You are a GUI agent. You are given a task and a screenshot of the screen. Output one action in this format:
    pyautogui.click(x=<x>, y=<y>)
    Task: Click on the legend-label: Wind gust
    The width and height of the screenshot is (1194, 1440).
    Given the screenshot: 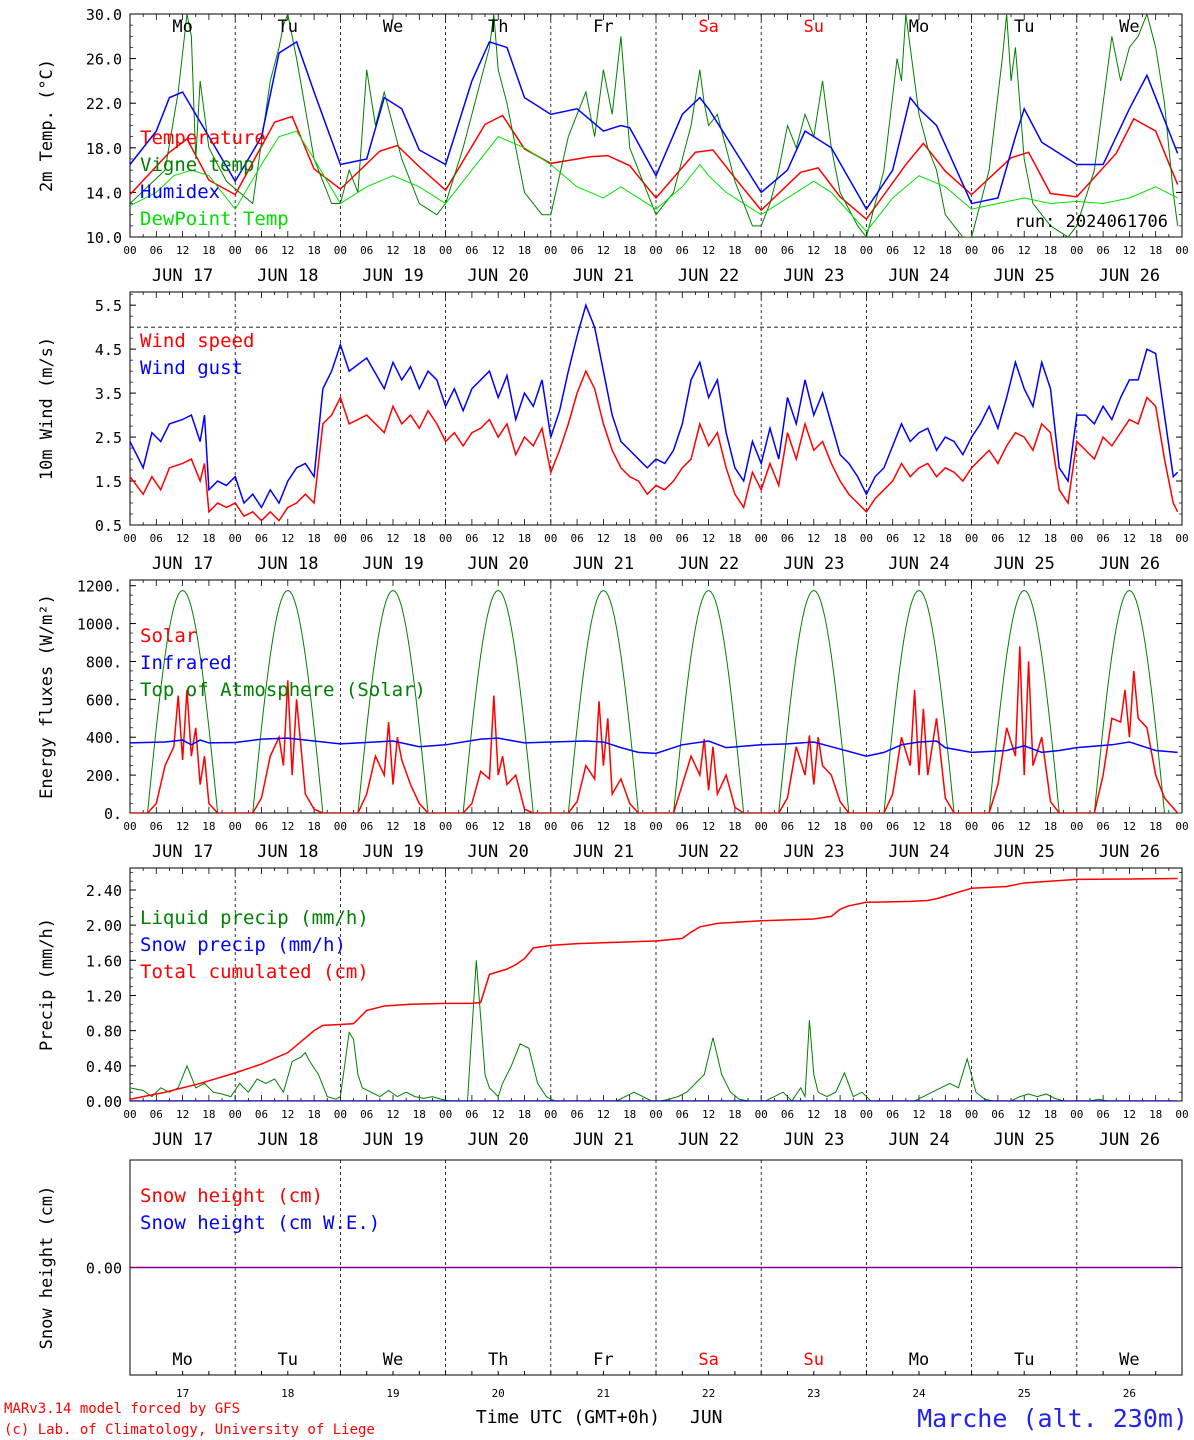 What is the action you would take?
    pyautogui.click(x=191, y=368)
    